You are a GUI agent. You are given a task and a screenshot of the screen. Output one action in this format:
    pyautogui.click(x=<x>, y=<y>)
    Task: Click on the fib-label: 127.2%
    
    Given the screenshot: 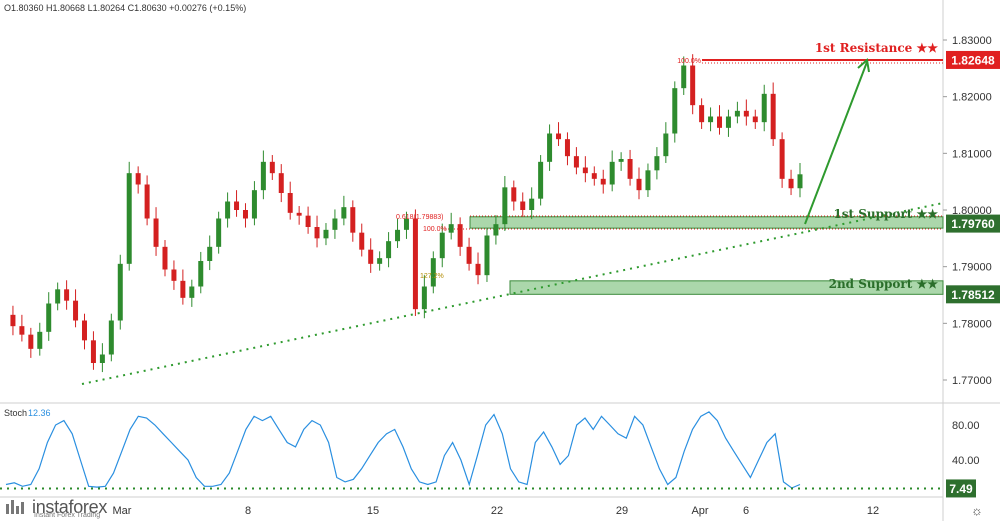 What is the action you would take?
    pyautogui.click(x=432, y=276)
    